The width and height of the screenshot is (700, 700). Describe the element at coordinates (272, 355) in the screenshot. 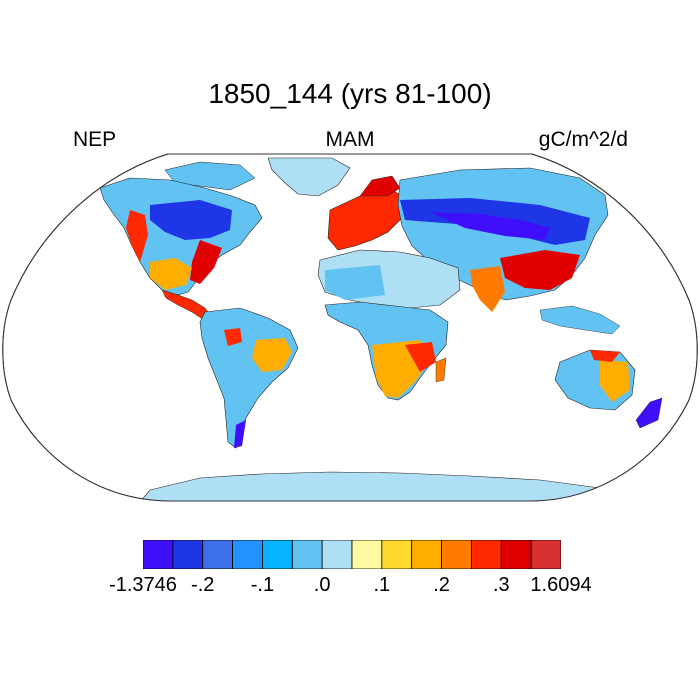

I see `sa-orange-east` at that location.